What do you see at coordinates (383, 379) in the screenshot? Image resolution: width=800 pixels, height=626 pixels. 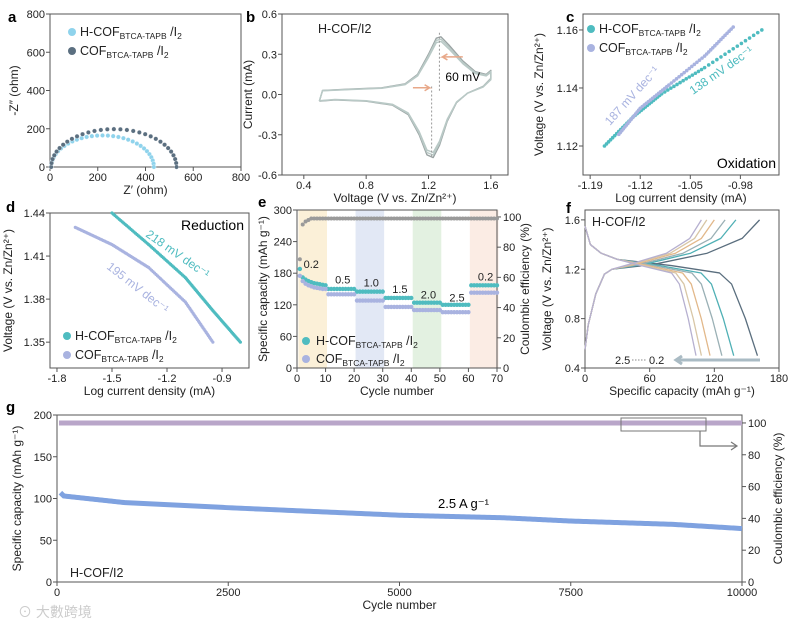 I see `x-tick-label: 30` at bounding box center [383, 379].